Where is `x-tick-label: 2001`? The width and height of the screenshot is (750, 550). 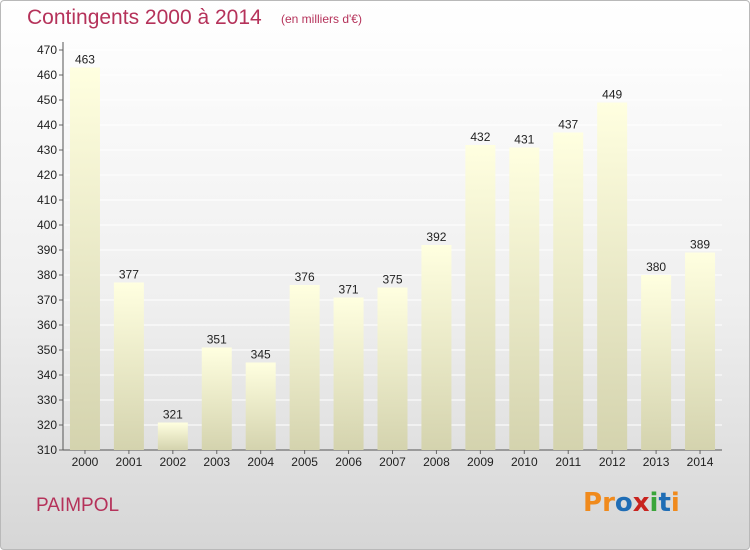
x-tick-label: 2001 is located at coordinates (129, 462).